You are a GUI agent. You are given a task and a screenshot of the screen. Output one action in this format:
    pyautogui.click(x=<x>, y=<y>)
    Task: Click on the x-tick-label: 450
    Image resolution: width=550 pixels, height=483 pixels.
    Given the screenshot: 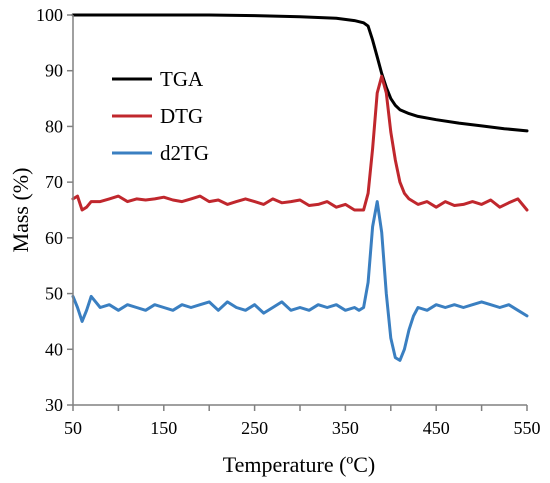 What is the action you would take?
    pyautogui.click(x=436, y=428)
    